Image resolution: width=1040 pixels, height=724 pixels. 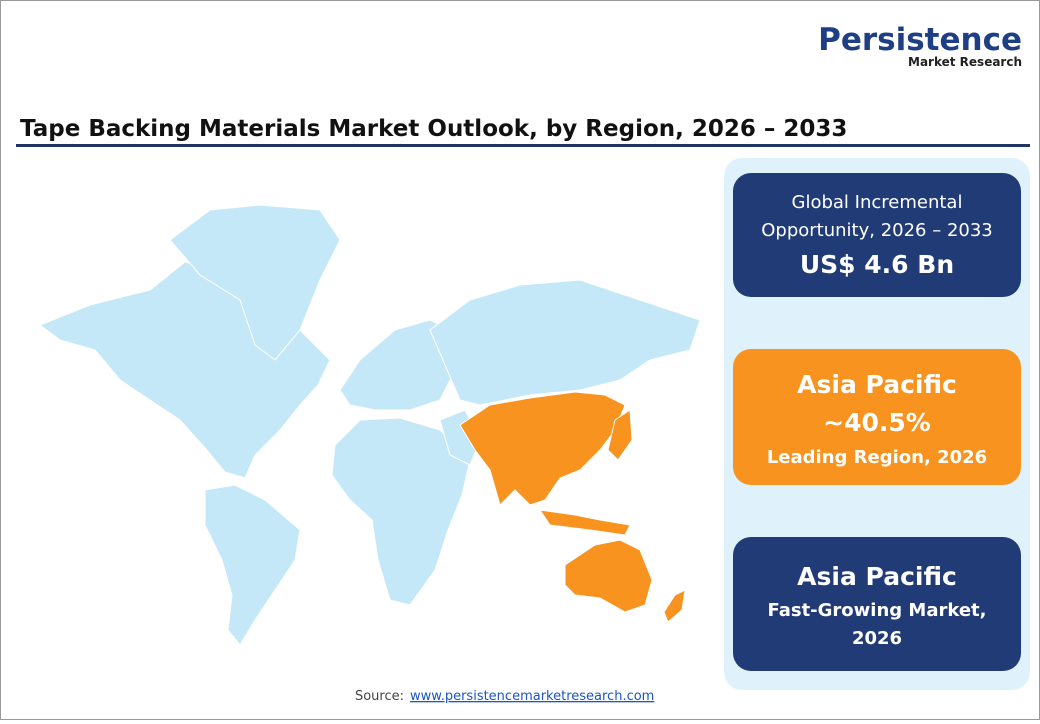 I want to click on card-line: Fast-Growing Market,, so click(x=876, y=610).